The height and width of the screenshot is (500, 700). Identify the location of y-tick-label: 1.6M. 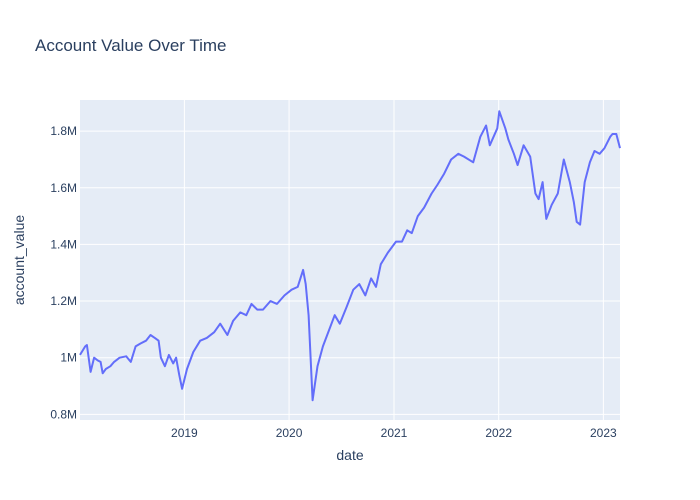
(63, 188).